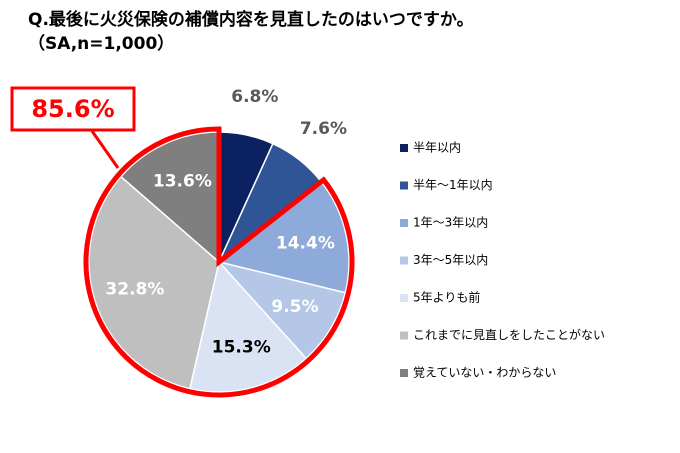 This screenshot has width=680, height=453. Describe the element at coordinates (305, 243) in the screenshot. I see `data-label: 14.4%` at that location.